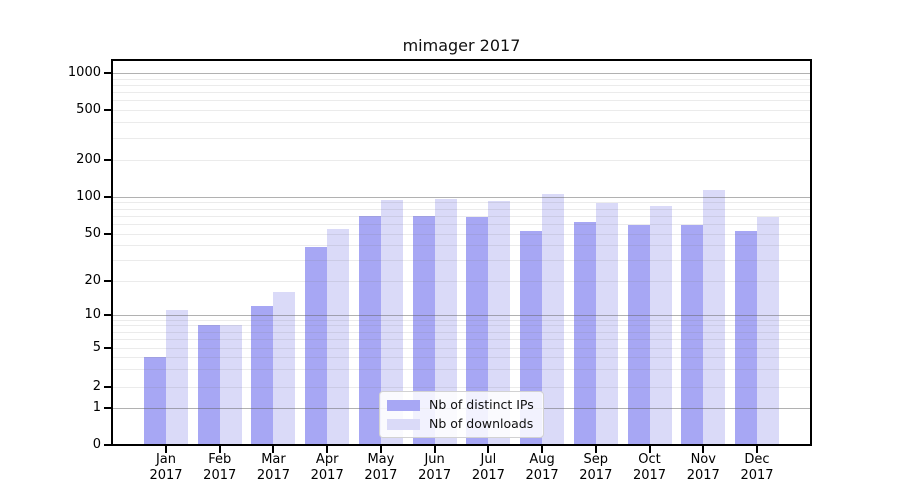  What do you see at coordinates (692, 334) in the screenshot?
I see `bar-distinct-ips-nov` at bounding box center [692, 334].